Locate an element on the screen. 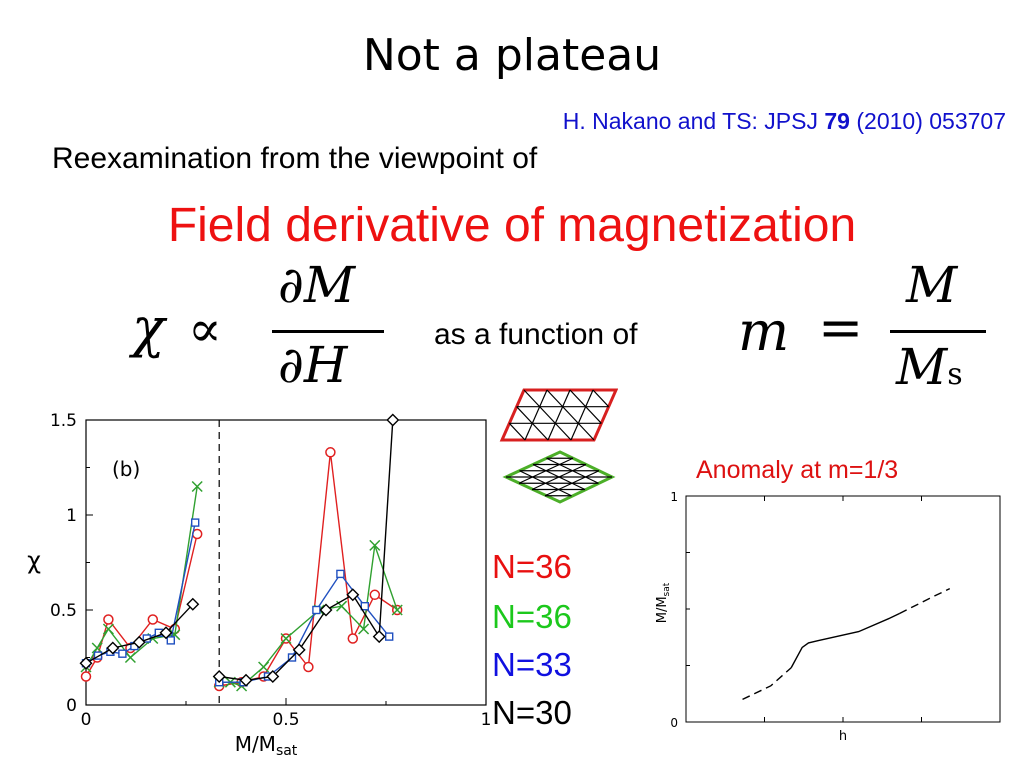 Image resolution: width=1024 pixels, height=768 pixels. formula-m: m is located at coordinates (764, 331).